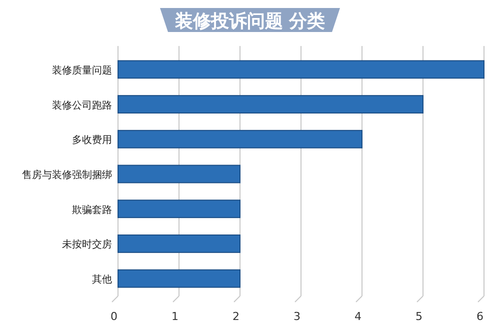  I want to click on x-tick-label: 4, so click(358, 316).